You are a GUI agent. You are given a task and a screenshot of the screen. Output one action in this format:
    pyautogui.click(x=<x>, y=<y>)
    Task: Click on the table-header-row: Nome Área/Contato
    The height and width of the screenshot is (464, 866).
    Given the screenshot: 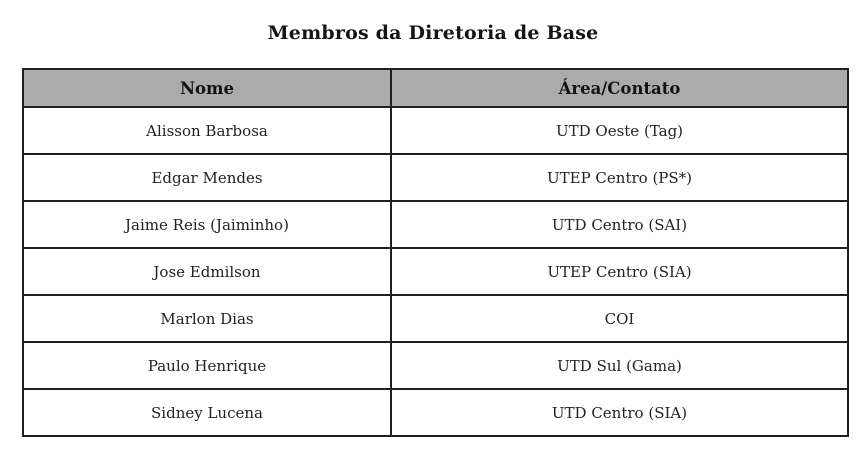 What is the action you would take?
    pyautogui.click(x=435, y=88)
    